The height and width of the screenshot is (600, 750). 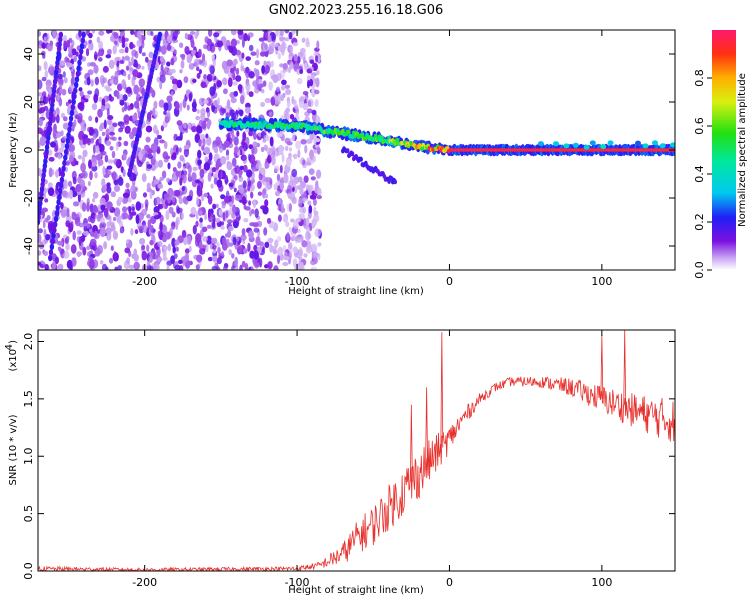 What do you see at coordinates (449, 582) in the screenshot?
I see `x-tick-label: 0` at bounding box center [449, 582].